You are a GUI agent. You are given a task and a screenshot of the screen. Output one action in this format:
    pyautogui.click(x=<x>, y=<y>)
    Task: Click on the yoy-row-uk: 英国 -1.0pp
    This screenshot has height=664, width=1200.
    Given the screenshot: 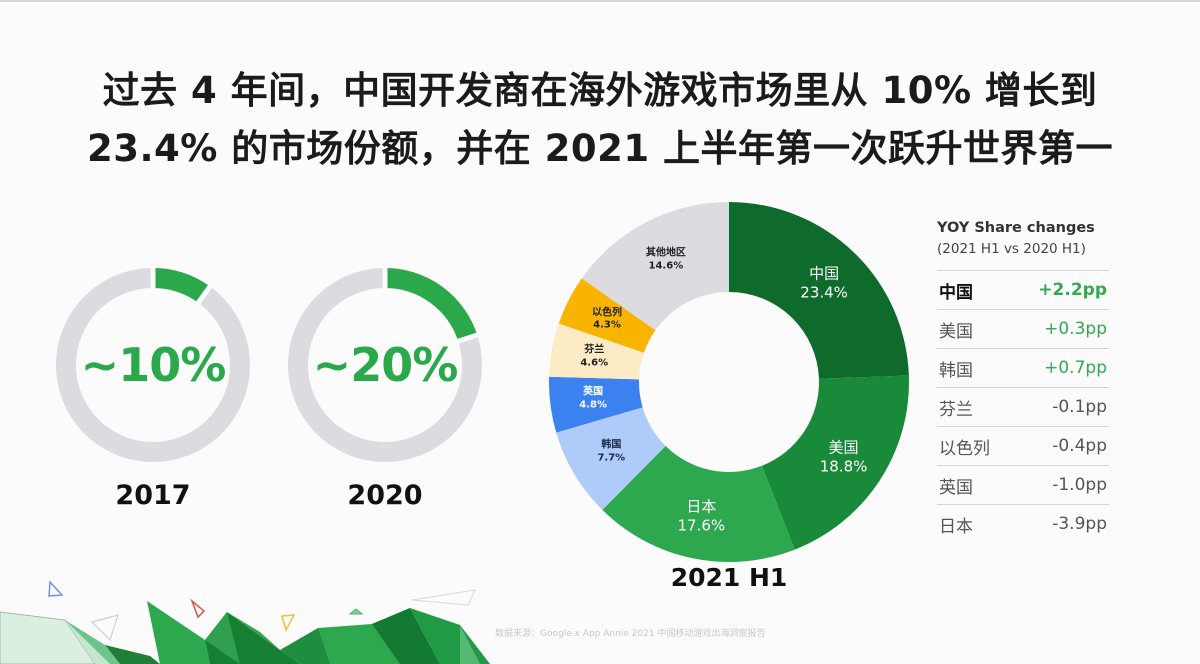 What is the action you would take?
    pyautogui.click(x=1023, y=485)
    